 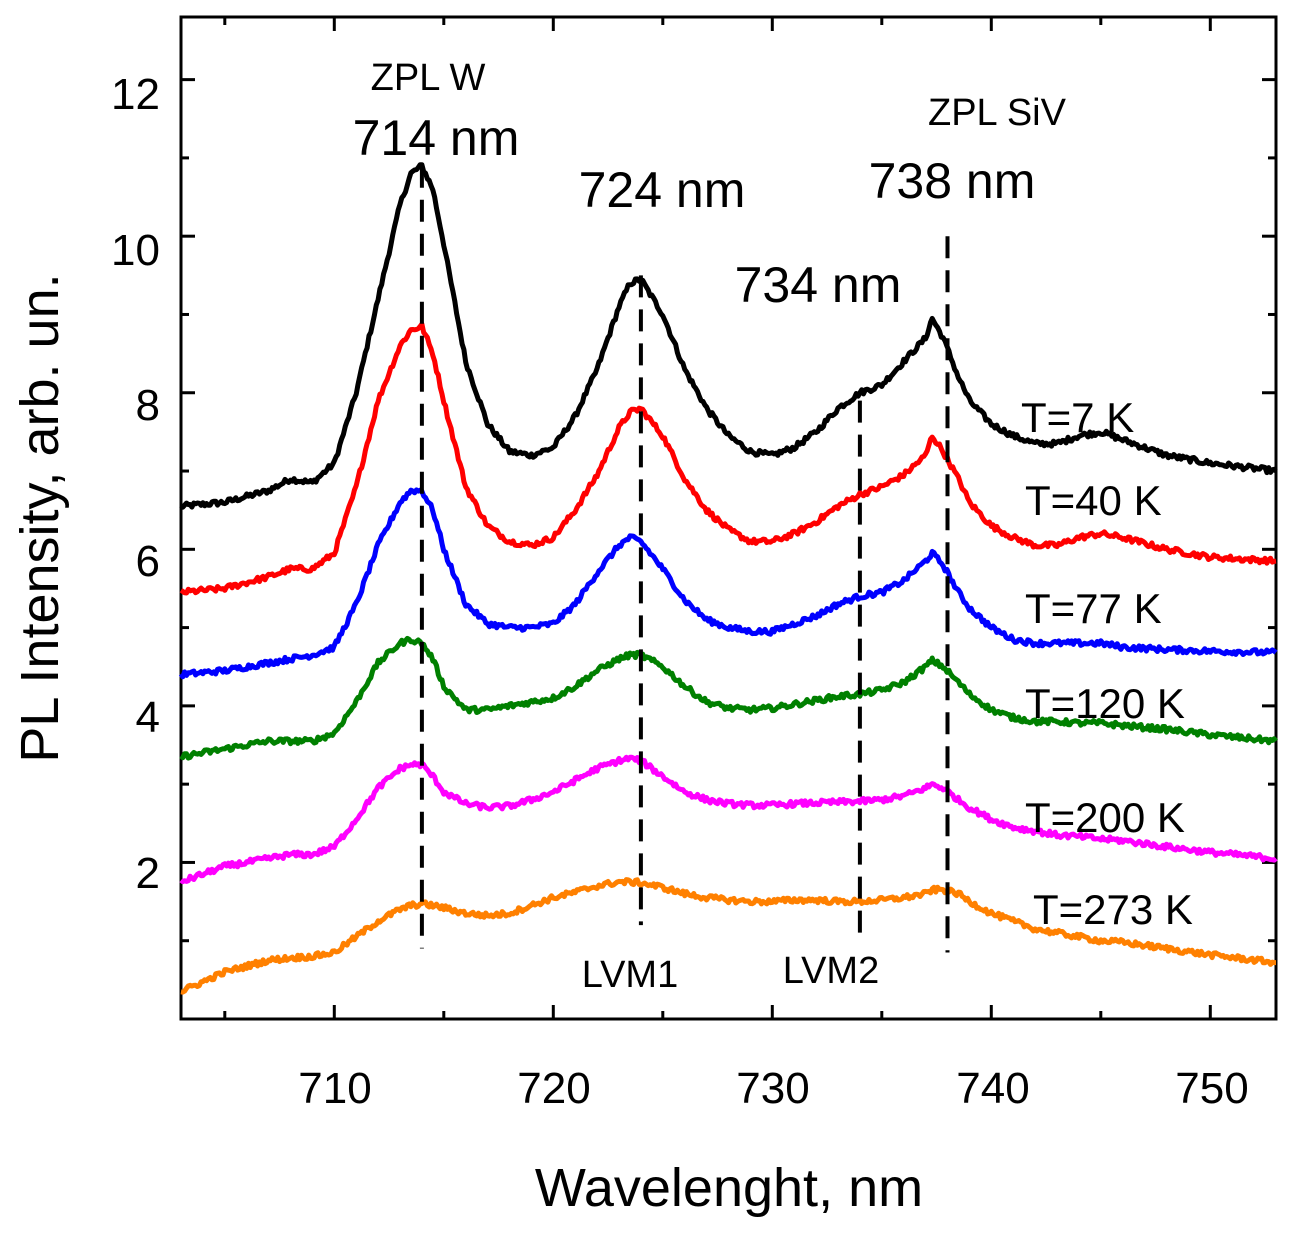 I want to click on peak-label-738: 738 nm, so click(x=952, y=181).